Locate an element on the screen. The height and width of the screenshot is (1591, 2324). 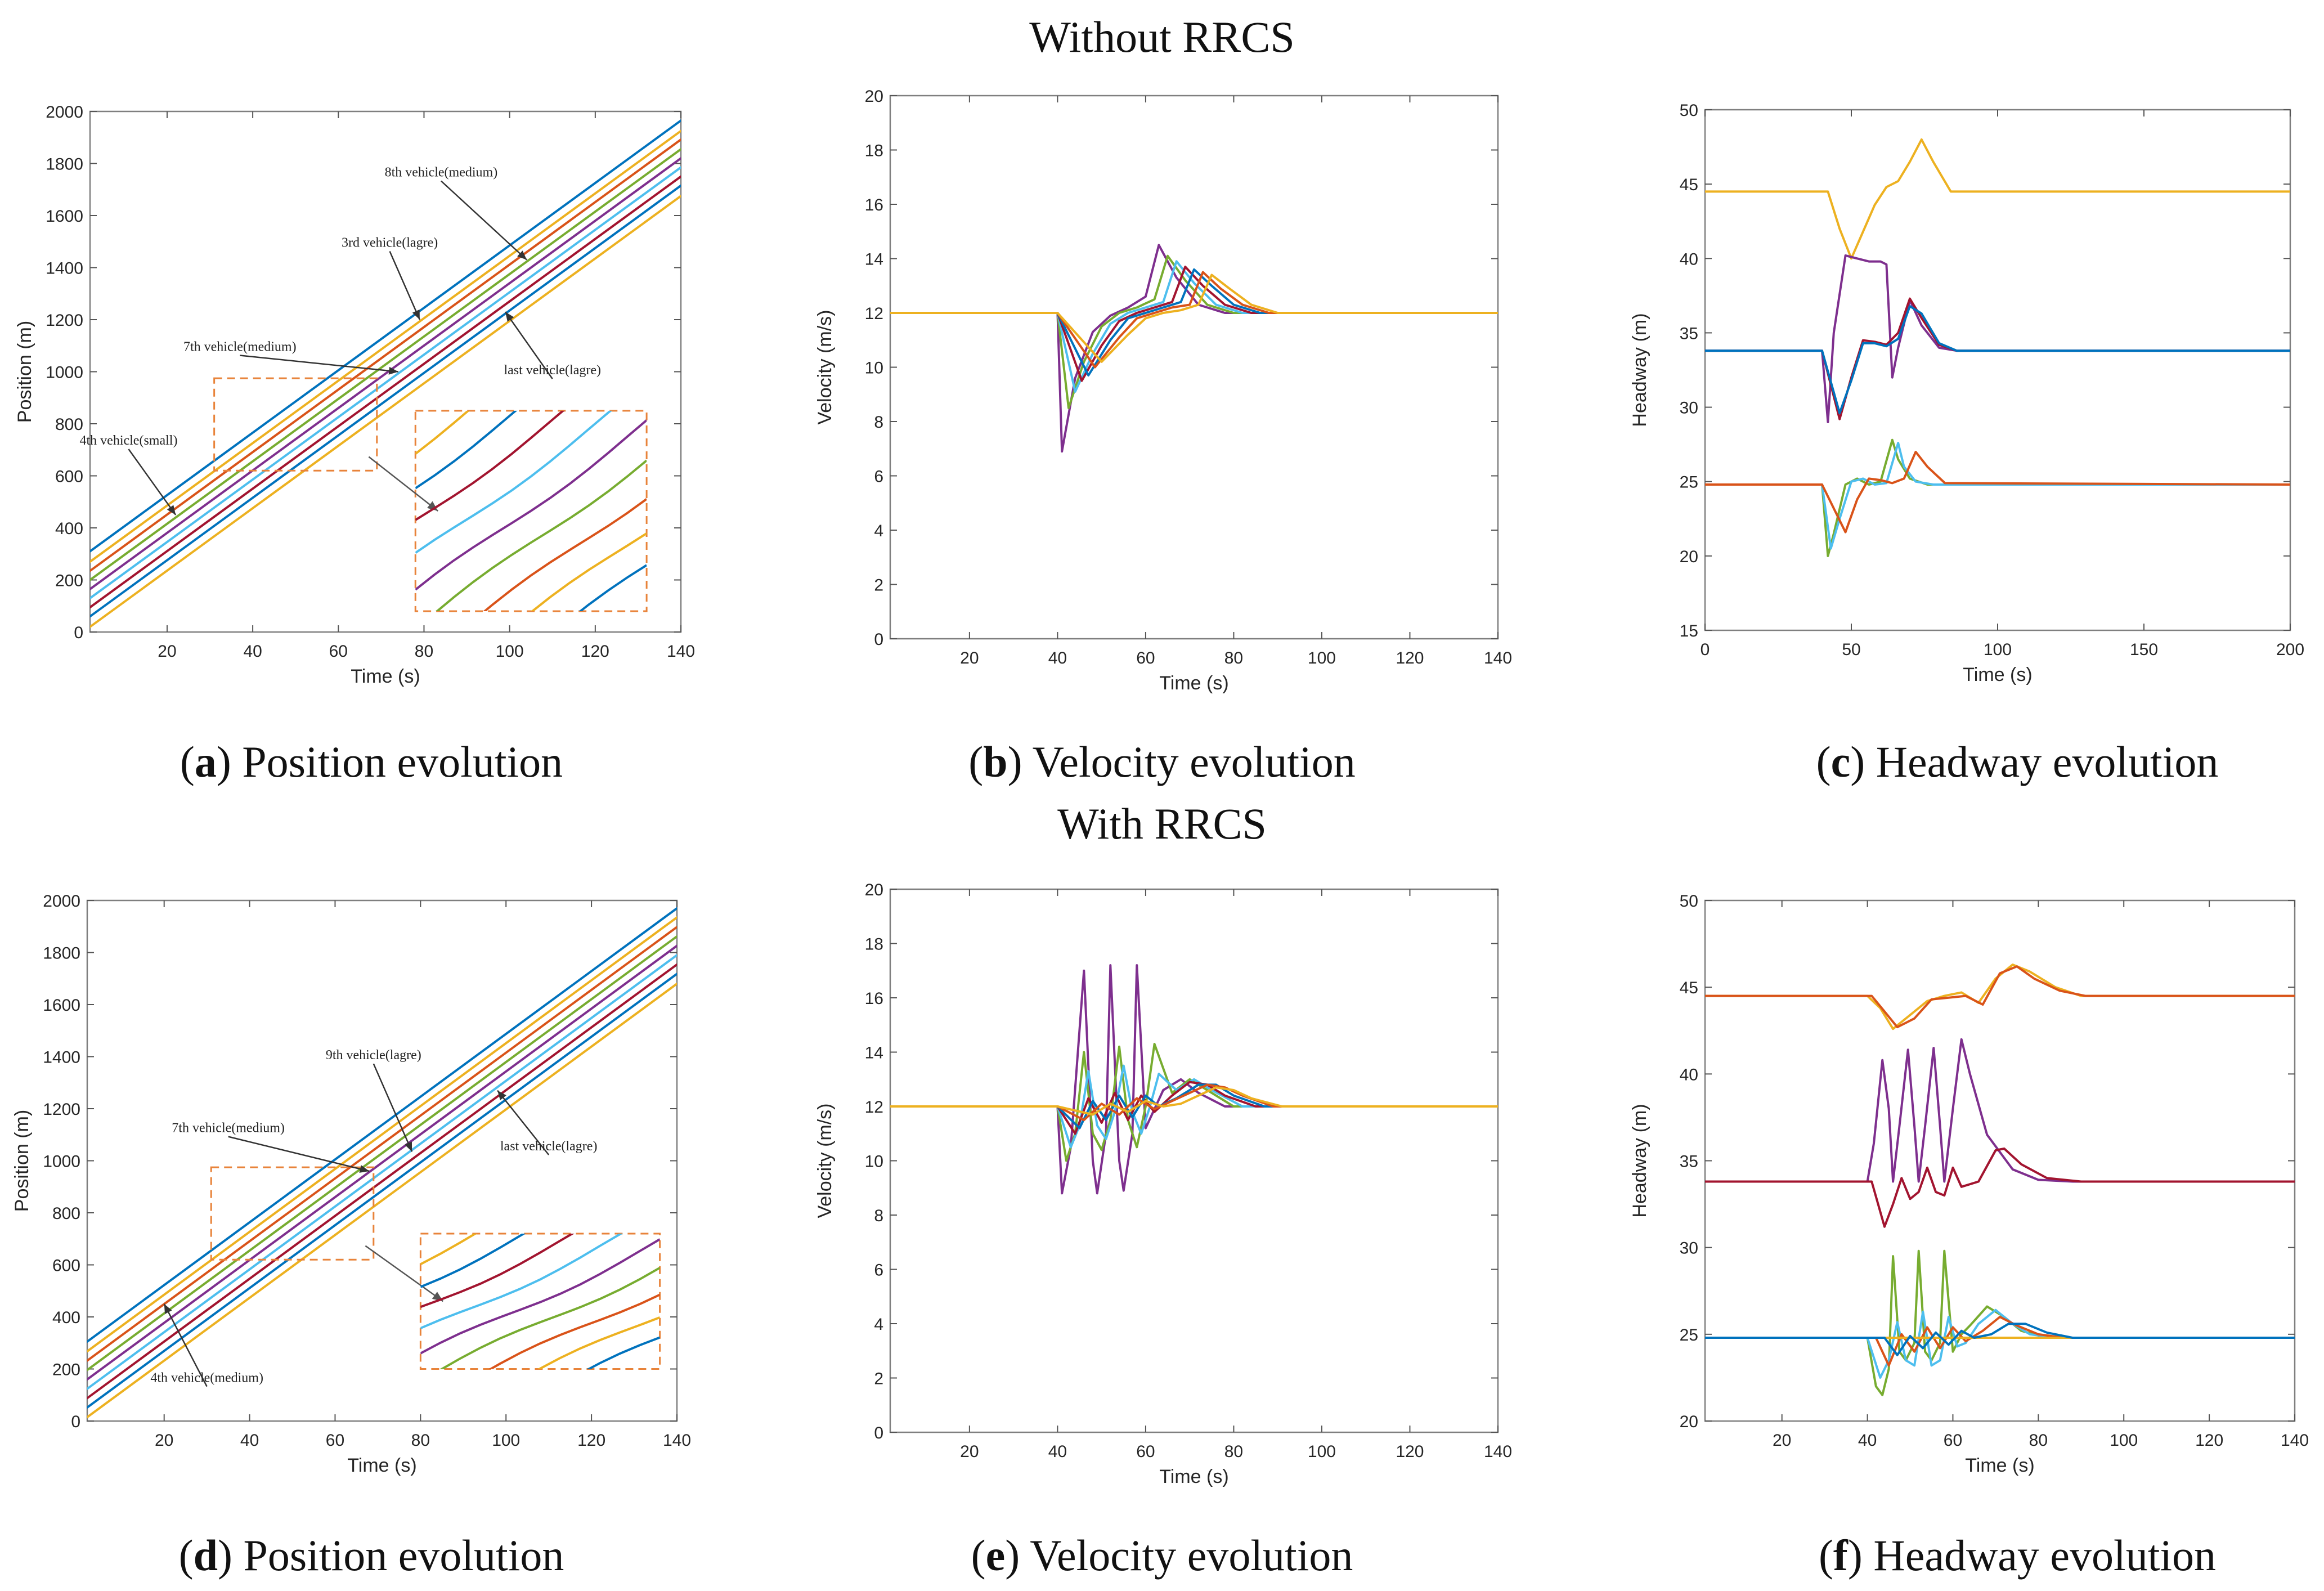
caption-letter: c is located at coordinates (1841, 761).